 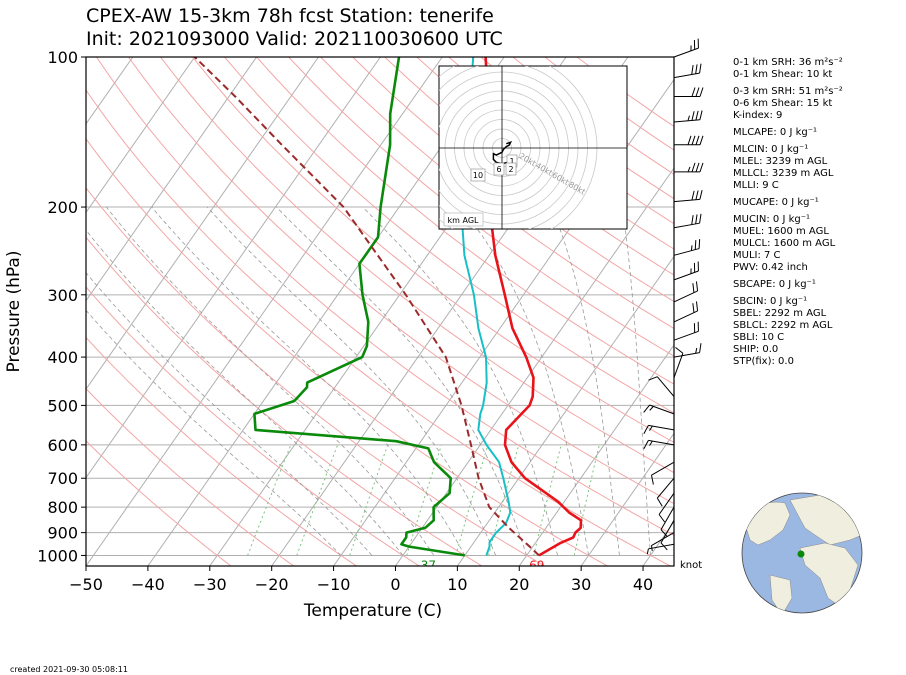 What do you see at coordinates (771, 149) in the screenshot?
I see `index-line: MLCIN: 0 J kg⁻¹` at bounding box center [771, 149].